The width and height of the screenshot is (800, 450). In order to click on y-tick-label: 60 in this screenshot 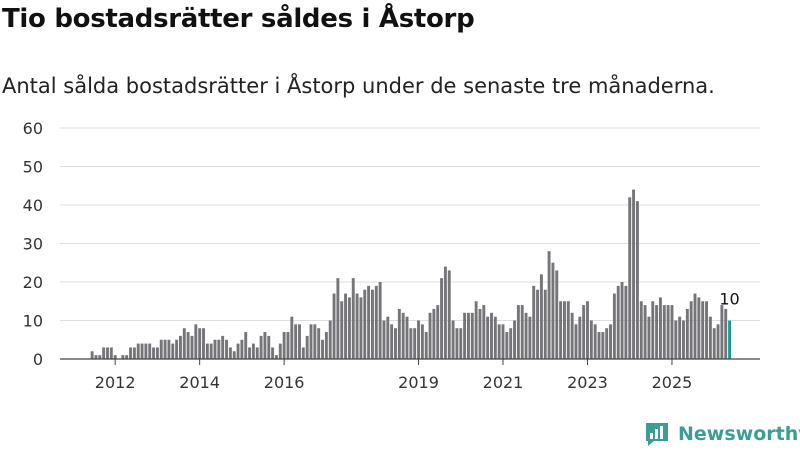, I will do `click(33, 128)`.